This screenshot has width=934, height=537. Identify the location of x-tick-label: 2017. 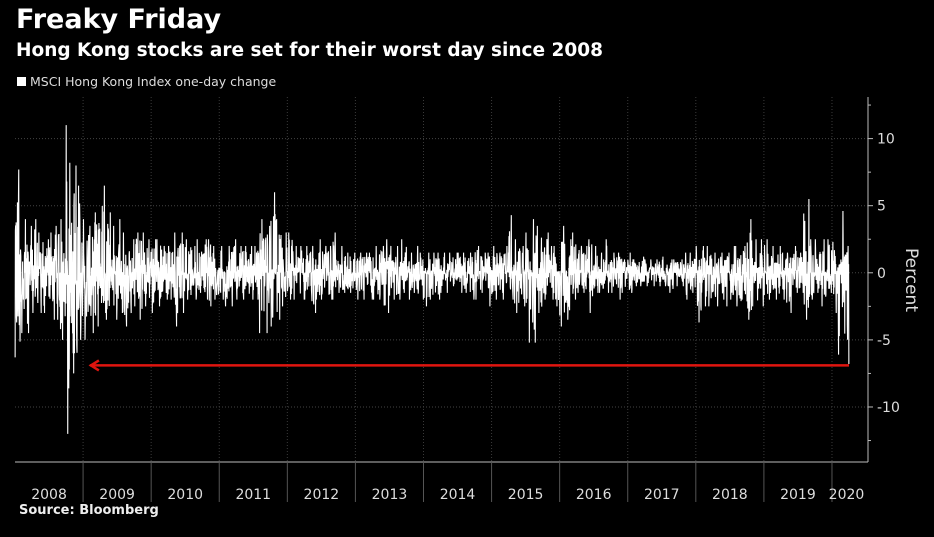
(662, 495).